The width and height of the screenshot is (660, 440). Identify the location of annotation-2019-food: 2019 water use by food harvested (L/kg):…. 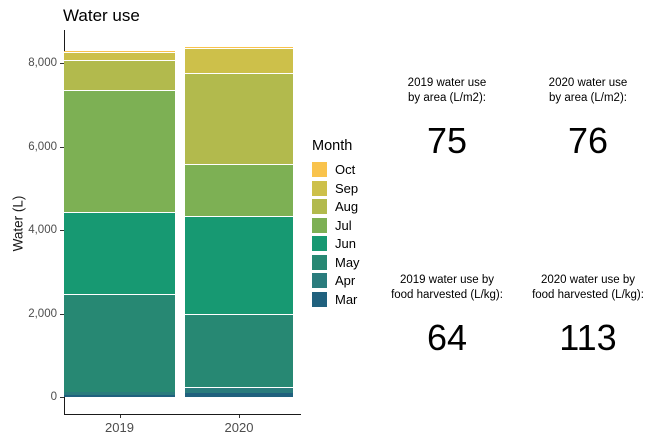
(447, 315).